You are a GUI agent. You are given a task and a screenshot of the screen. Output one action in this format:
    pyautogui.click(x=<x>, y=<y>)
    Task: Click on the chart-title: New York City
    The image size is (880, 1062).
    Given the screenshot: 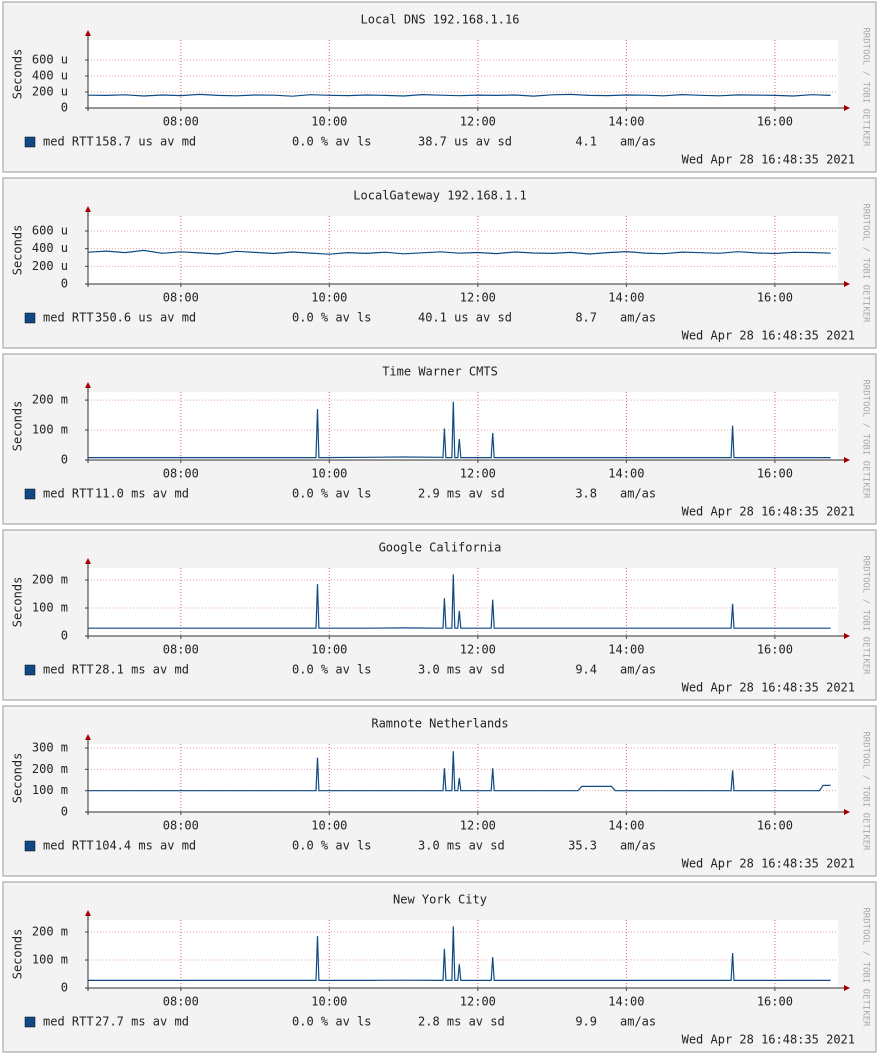 What is the action you would take?
    pyautogui.click(x=440, y=900)
    